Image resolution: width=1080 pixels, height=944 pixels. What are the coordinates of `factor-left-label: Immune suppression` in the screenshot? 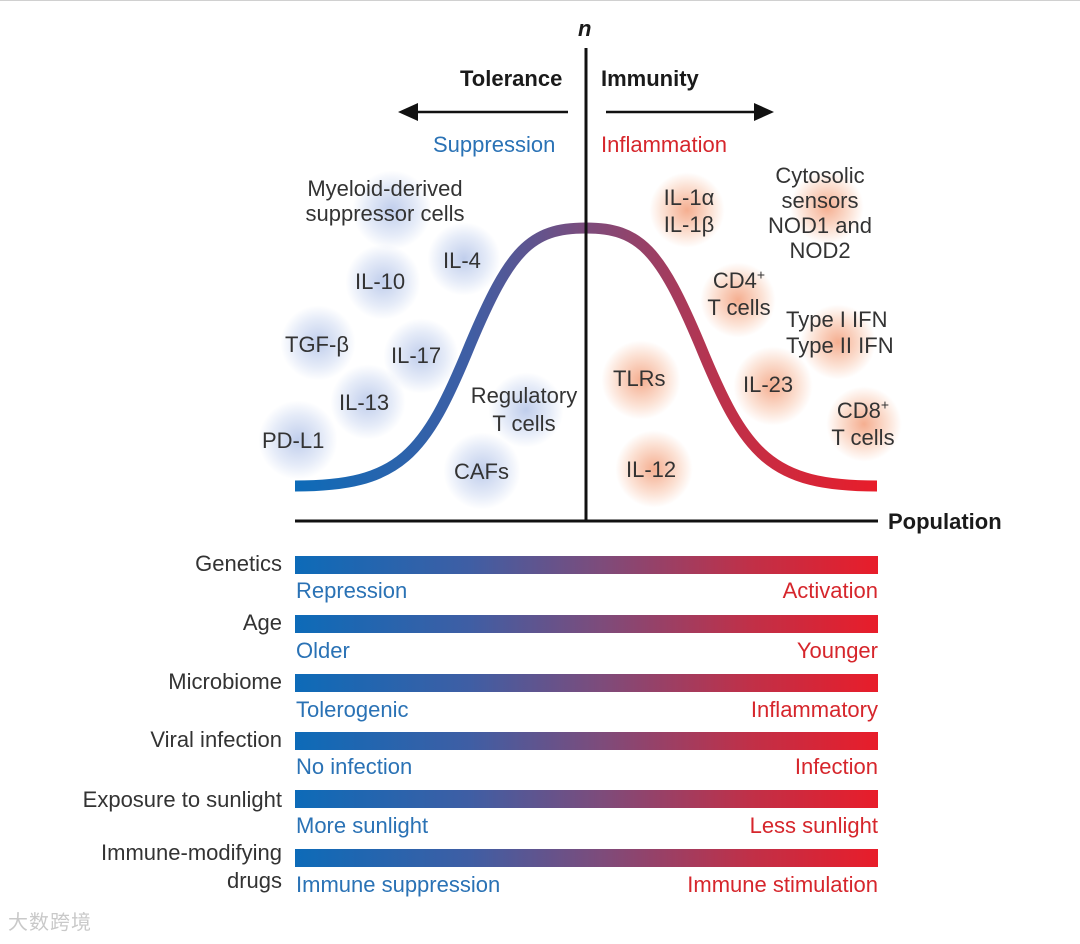 It's located at (398, 884).